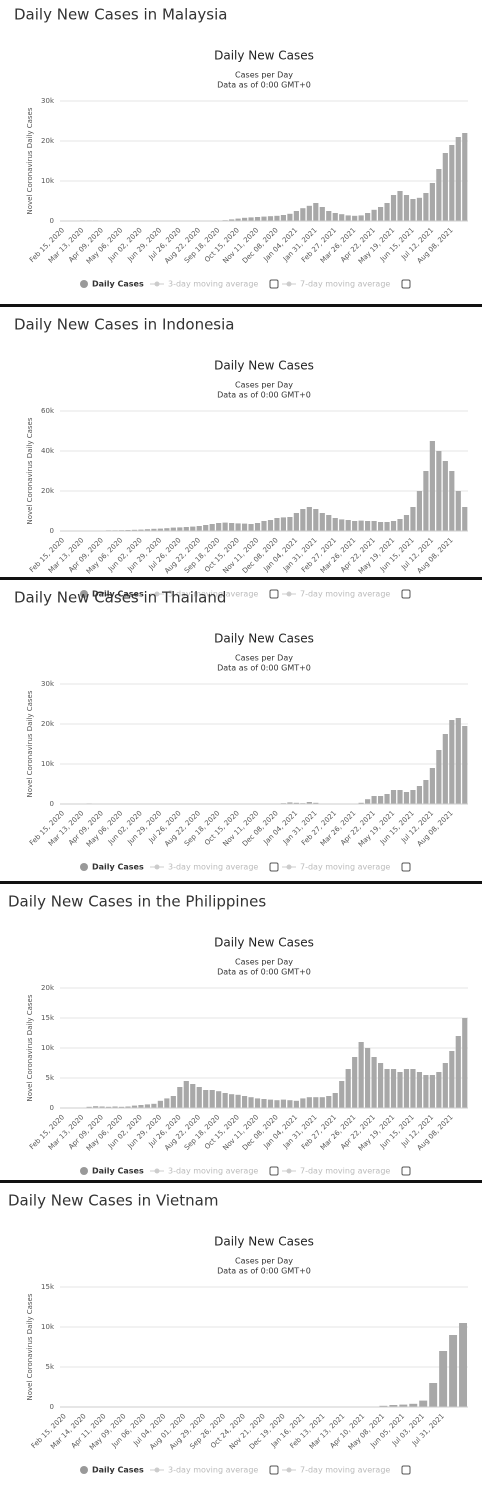 The width and height of the screenshot is (482, 1485). Describe the element at coordinates (213, 867) in the screenshot. I see `legend-label: 3-day moving average` at that location.